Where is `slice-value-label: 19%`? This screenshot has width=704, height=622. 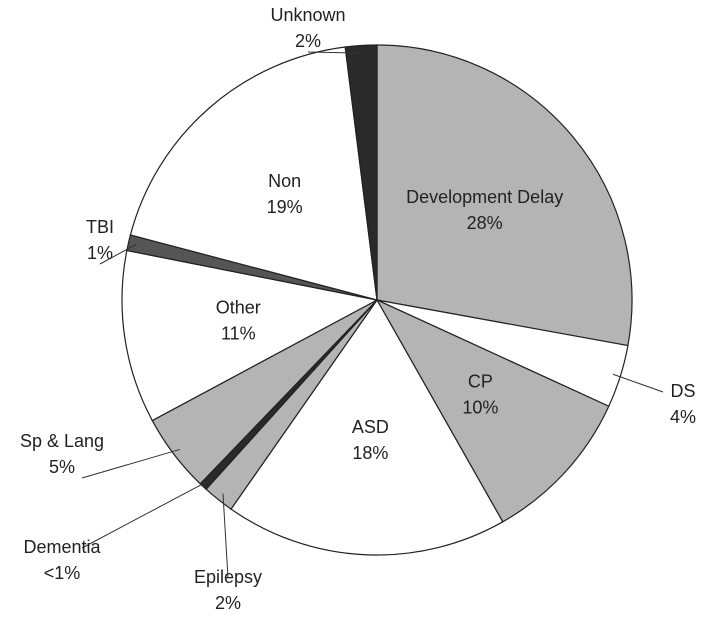
slice-value-label: 19% is located at coordinates (285, 207).